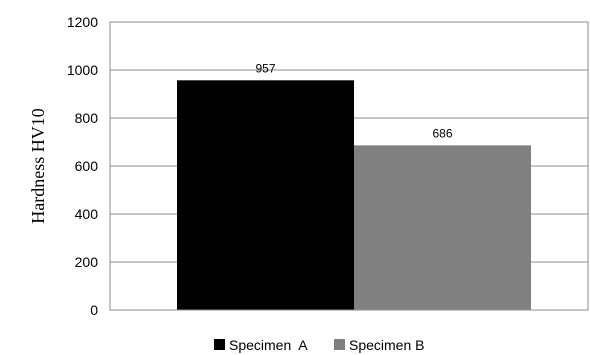 This screenshot has width=590, height=355. What do you see at coordinates (442, 227) in the screenshot?
I see `bar-specimen-b` at bounding box center [442, 227].